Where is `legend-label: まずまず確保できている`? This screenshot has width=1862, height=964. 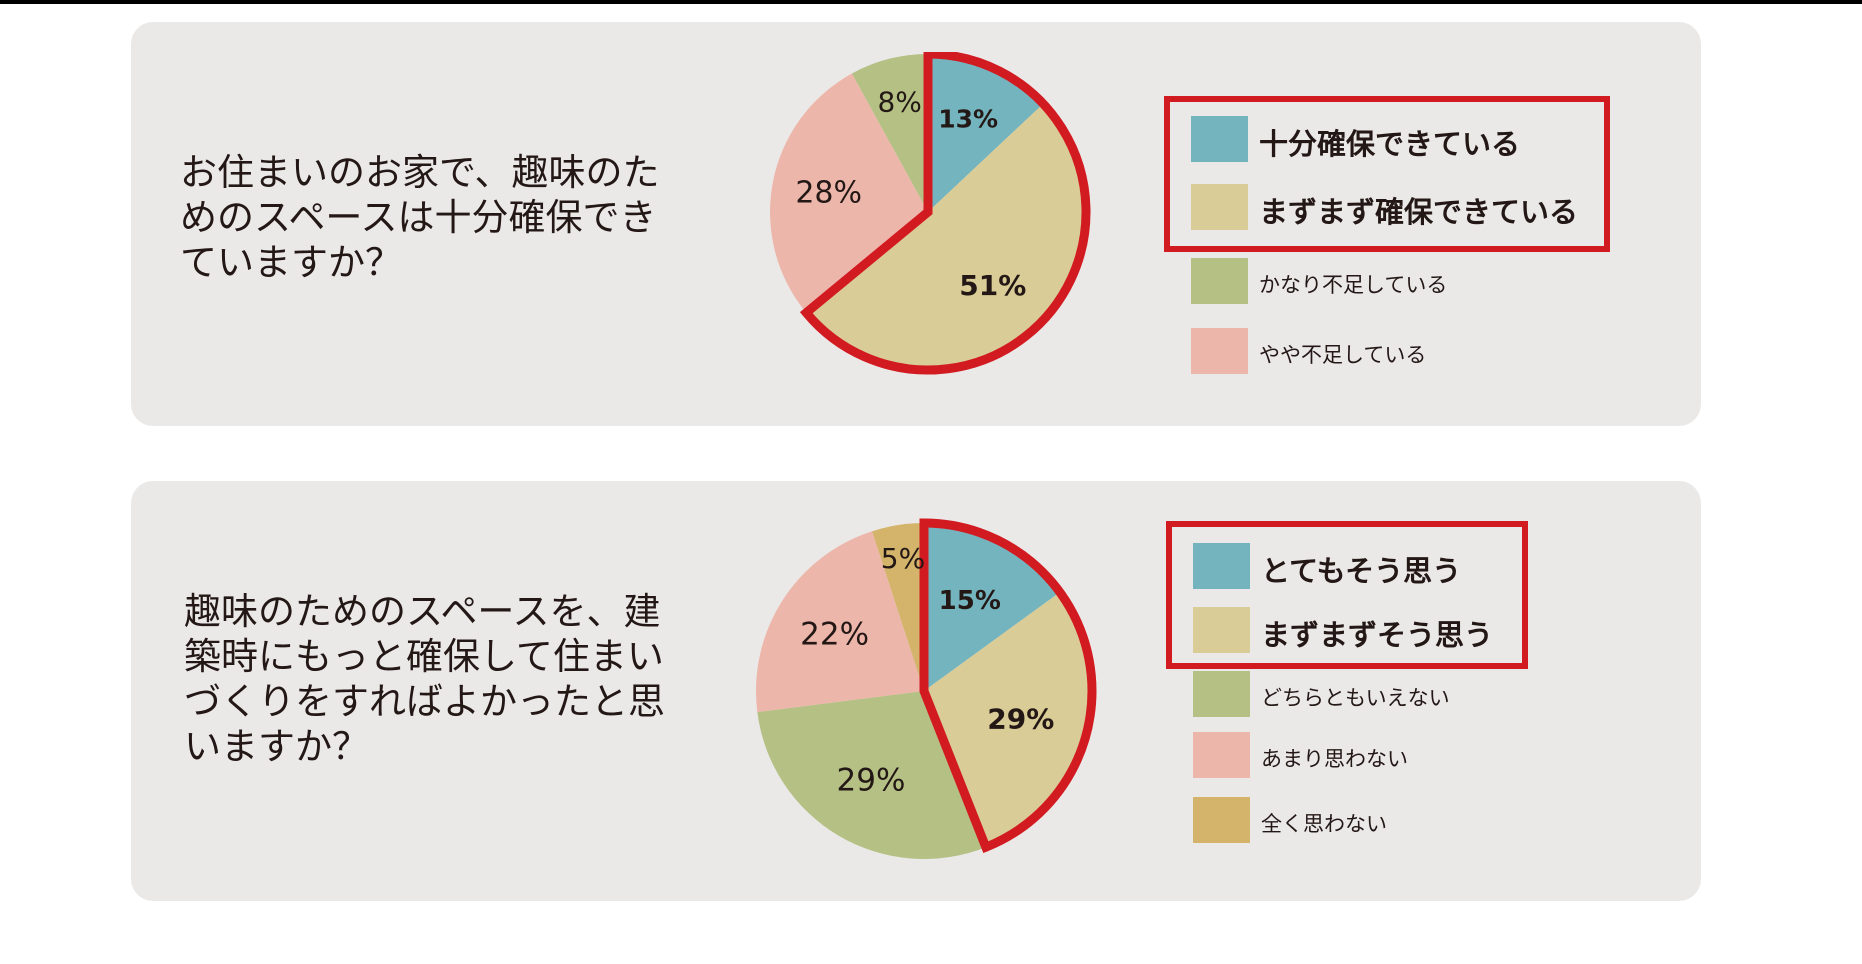
legend-label: まずまず確保できている is located at coordinates (1419, 212).